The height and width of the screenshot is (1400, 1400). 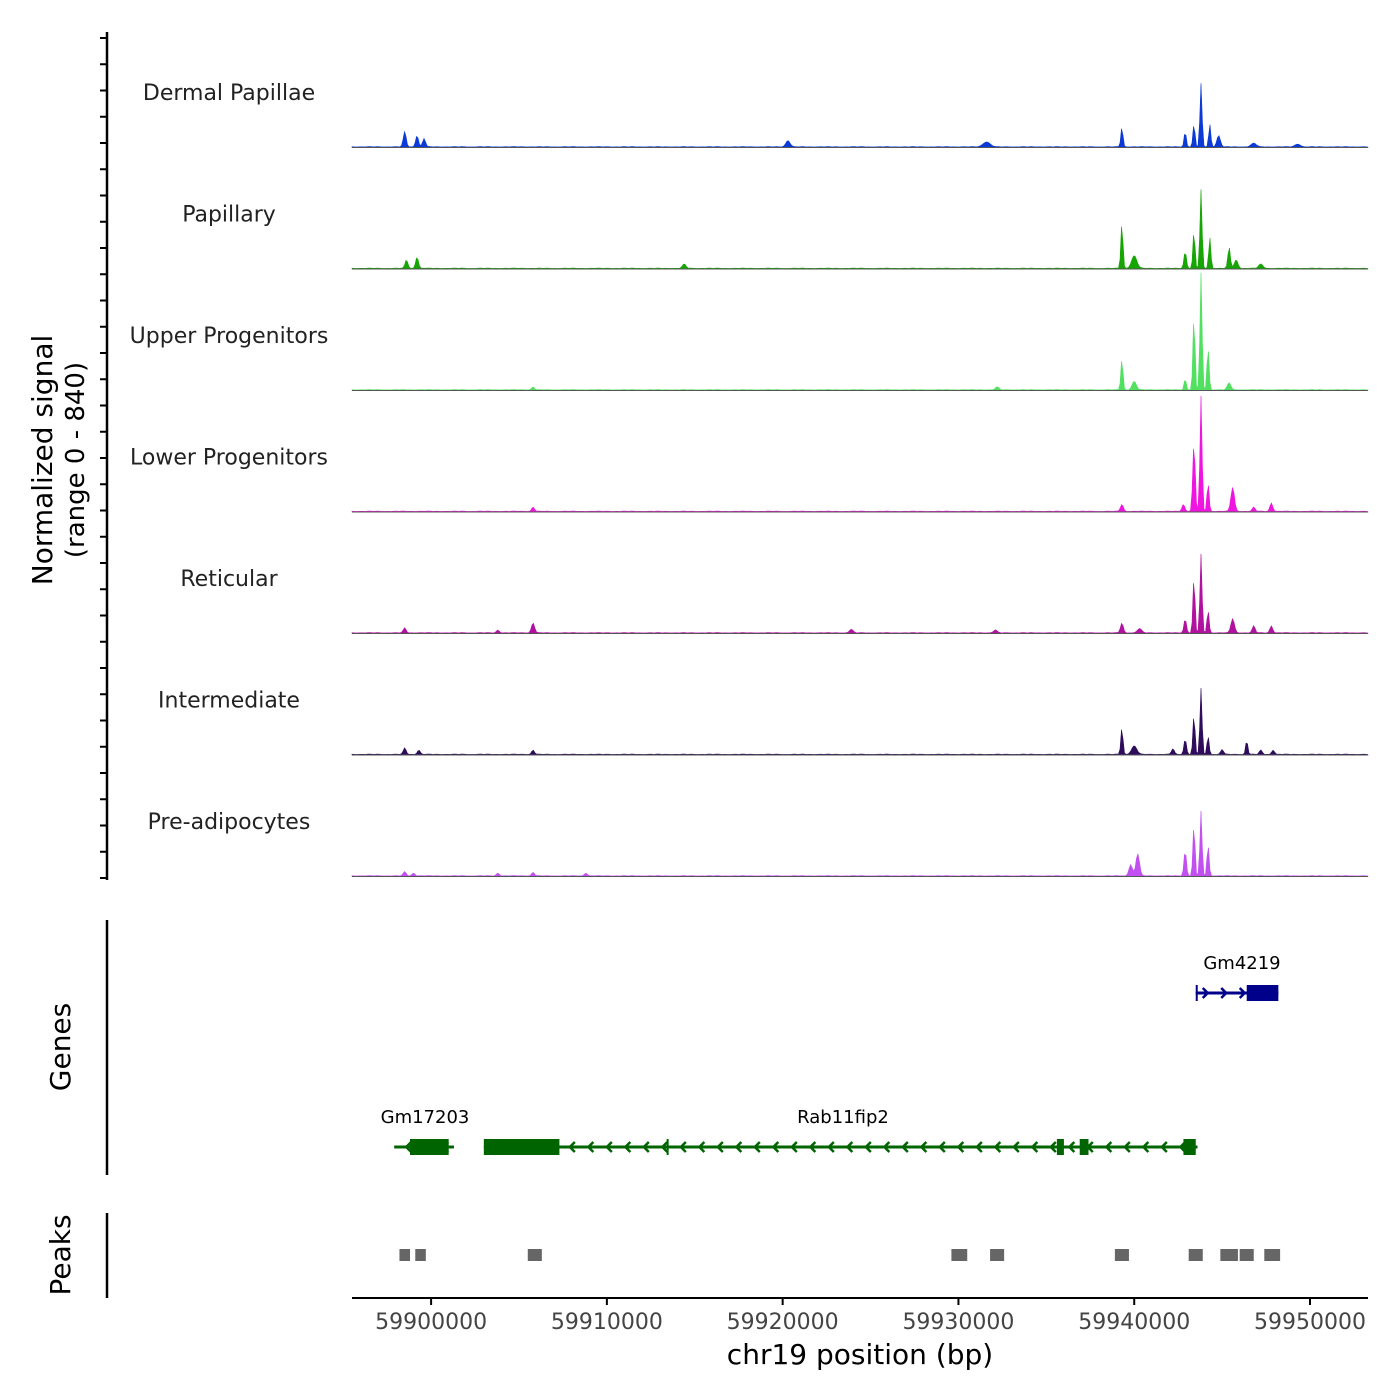 What do you see at coordinates (229, 215) in the screenshot?
I see `track-label: Papillary` at bounding box center [229, 215].